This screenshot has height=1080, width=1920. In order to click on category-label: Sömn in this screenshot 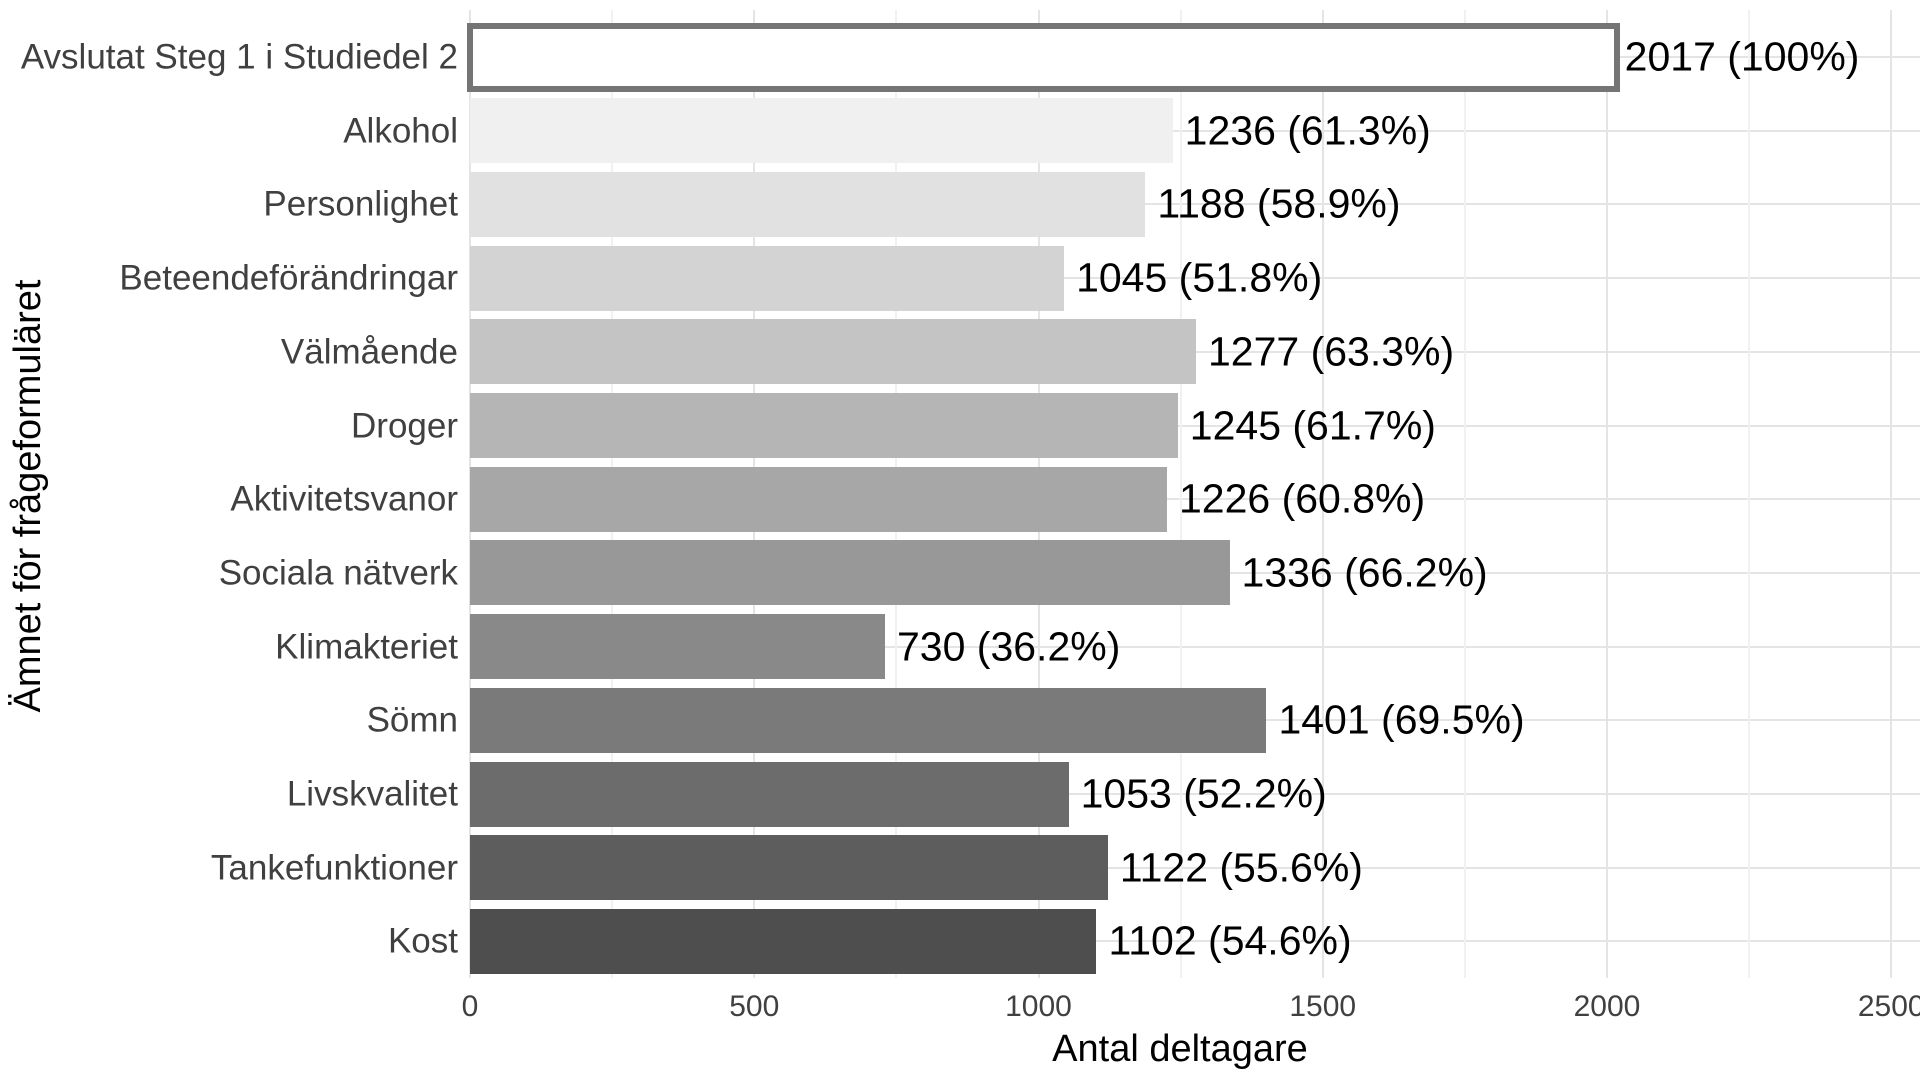, I will do `click(412, 720)`.